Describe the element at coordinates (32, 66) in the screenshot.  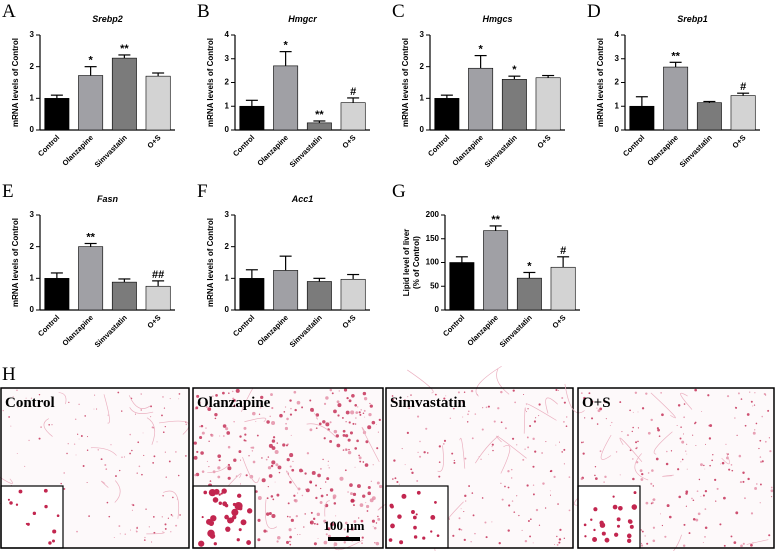
I see `y-tick-label: 2` at that location.